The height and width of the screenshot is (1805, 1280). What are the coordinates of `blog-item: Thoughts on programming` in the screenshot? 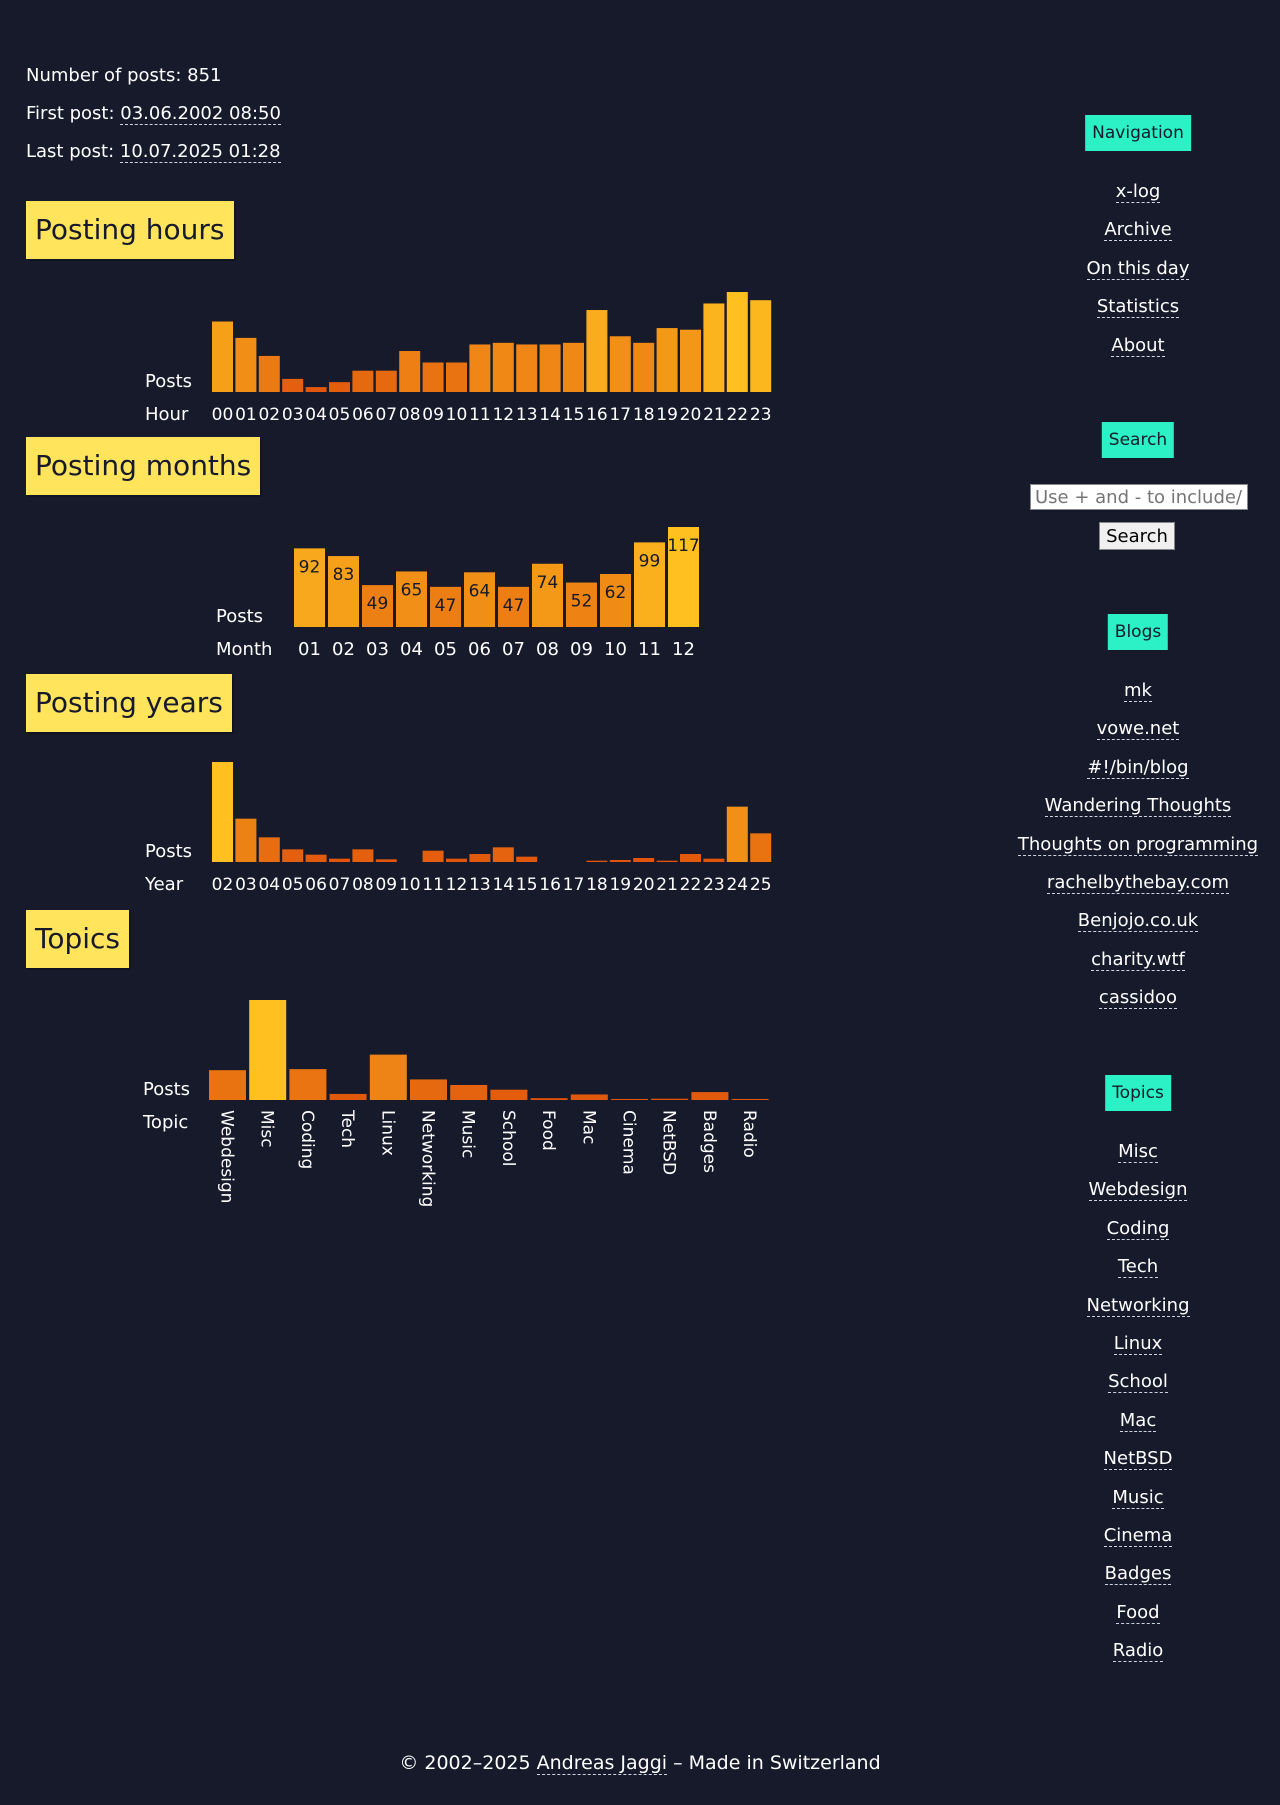 It's located at (1138, 845).